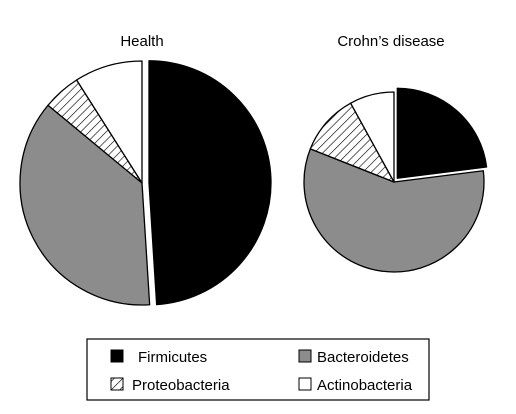 The height and width of the screenshot is (414, 516). Describe the element at coordinates (390, 41) in the screenshot. I see `chart-title-crohns-disease: Crohn’s disease` at that location.